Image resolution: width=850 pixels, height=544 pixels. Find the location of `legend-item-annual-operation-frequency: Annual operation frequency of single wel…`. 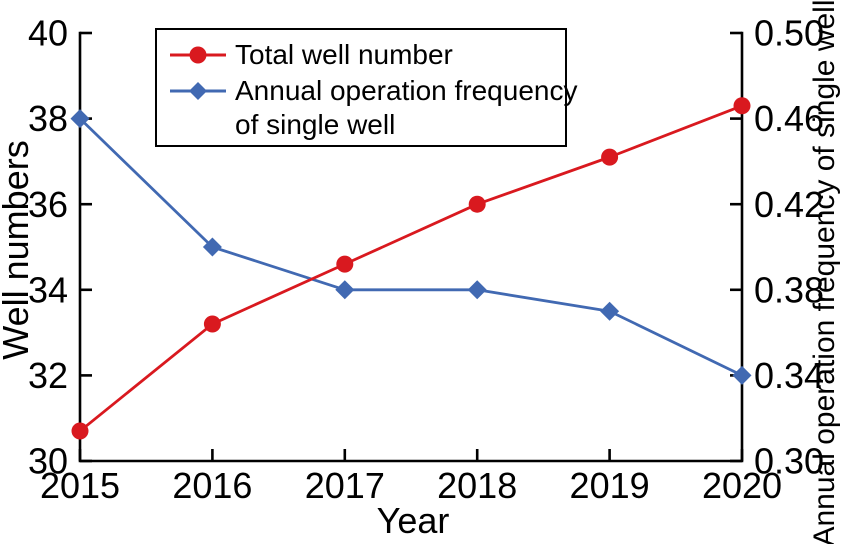

legend-item-annual-operation-frequency: Annual operation frequency of single wel… is located at coordinates (373, 108).